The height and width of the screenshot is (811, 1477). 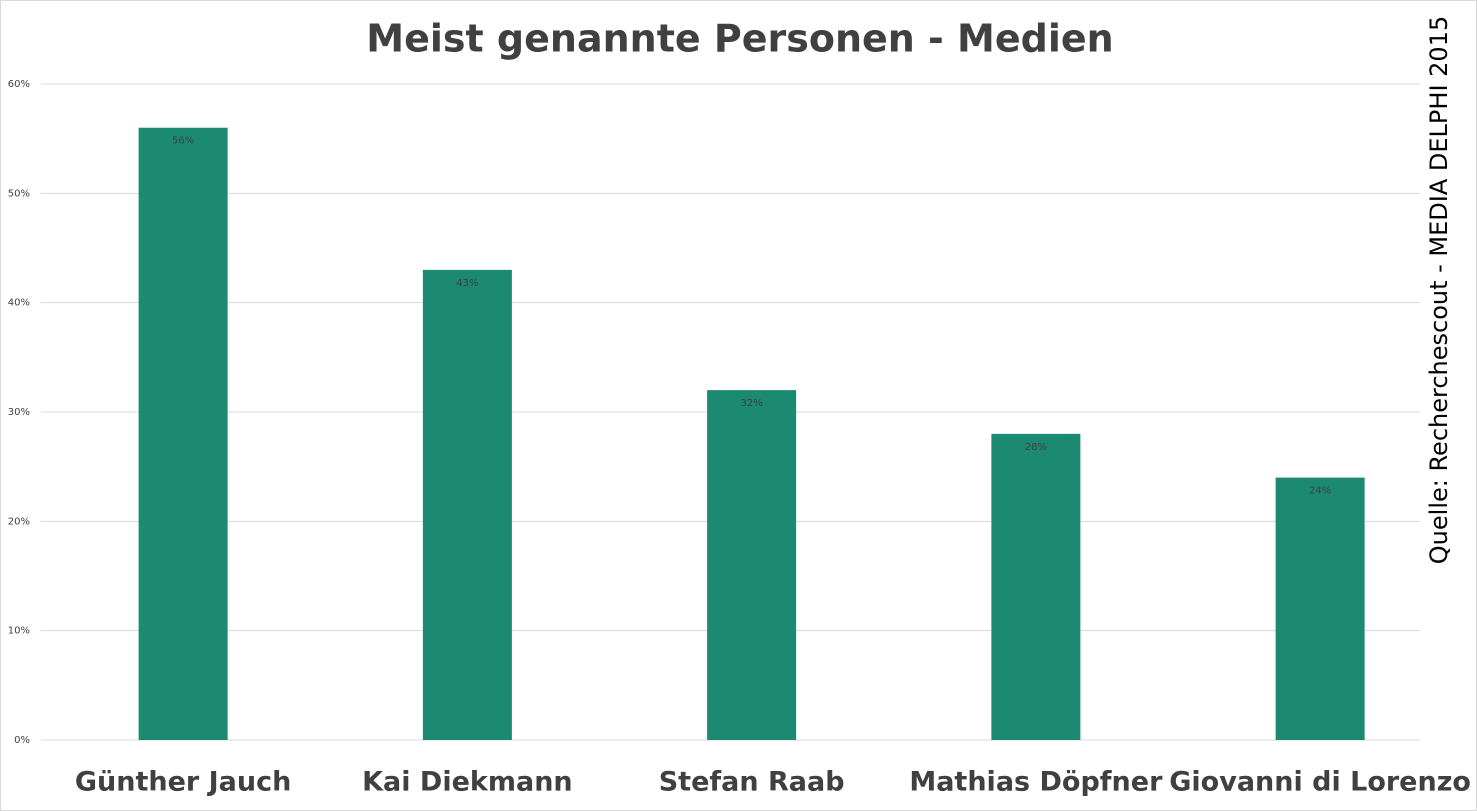 What do you see at coordinates (183, 782) in the screenshot?
I see `x-tick-label: Günther Jauch` at bounding box center [183, 782].